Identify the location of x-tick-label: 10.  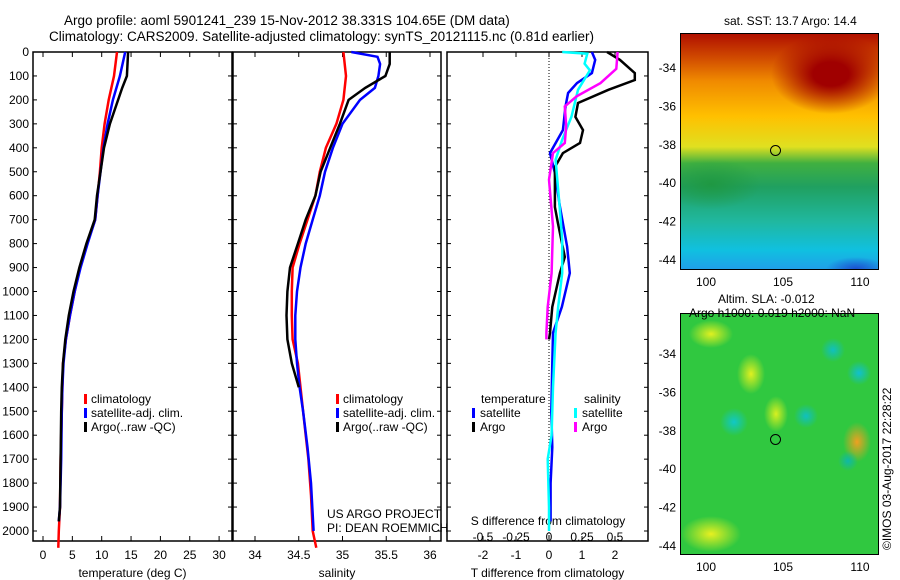
(102, 555).